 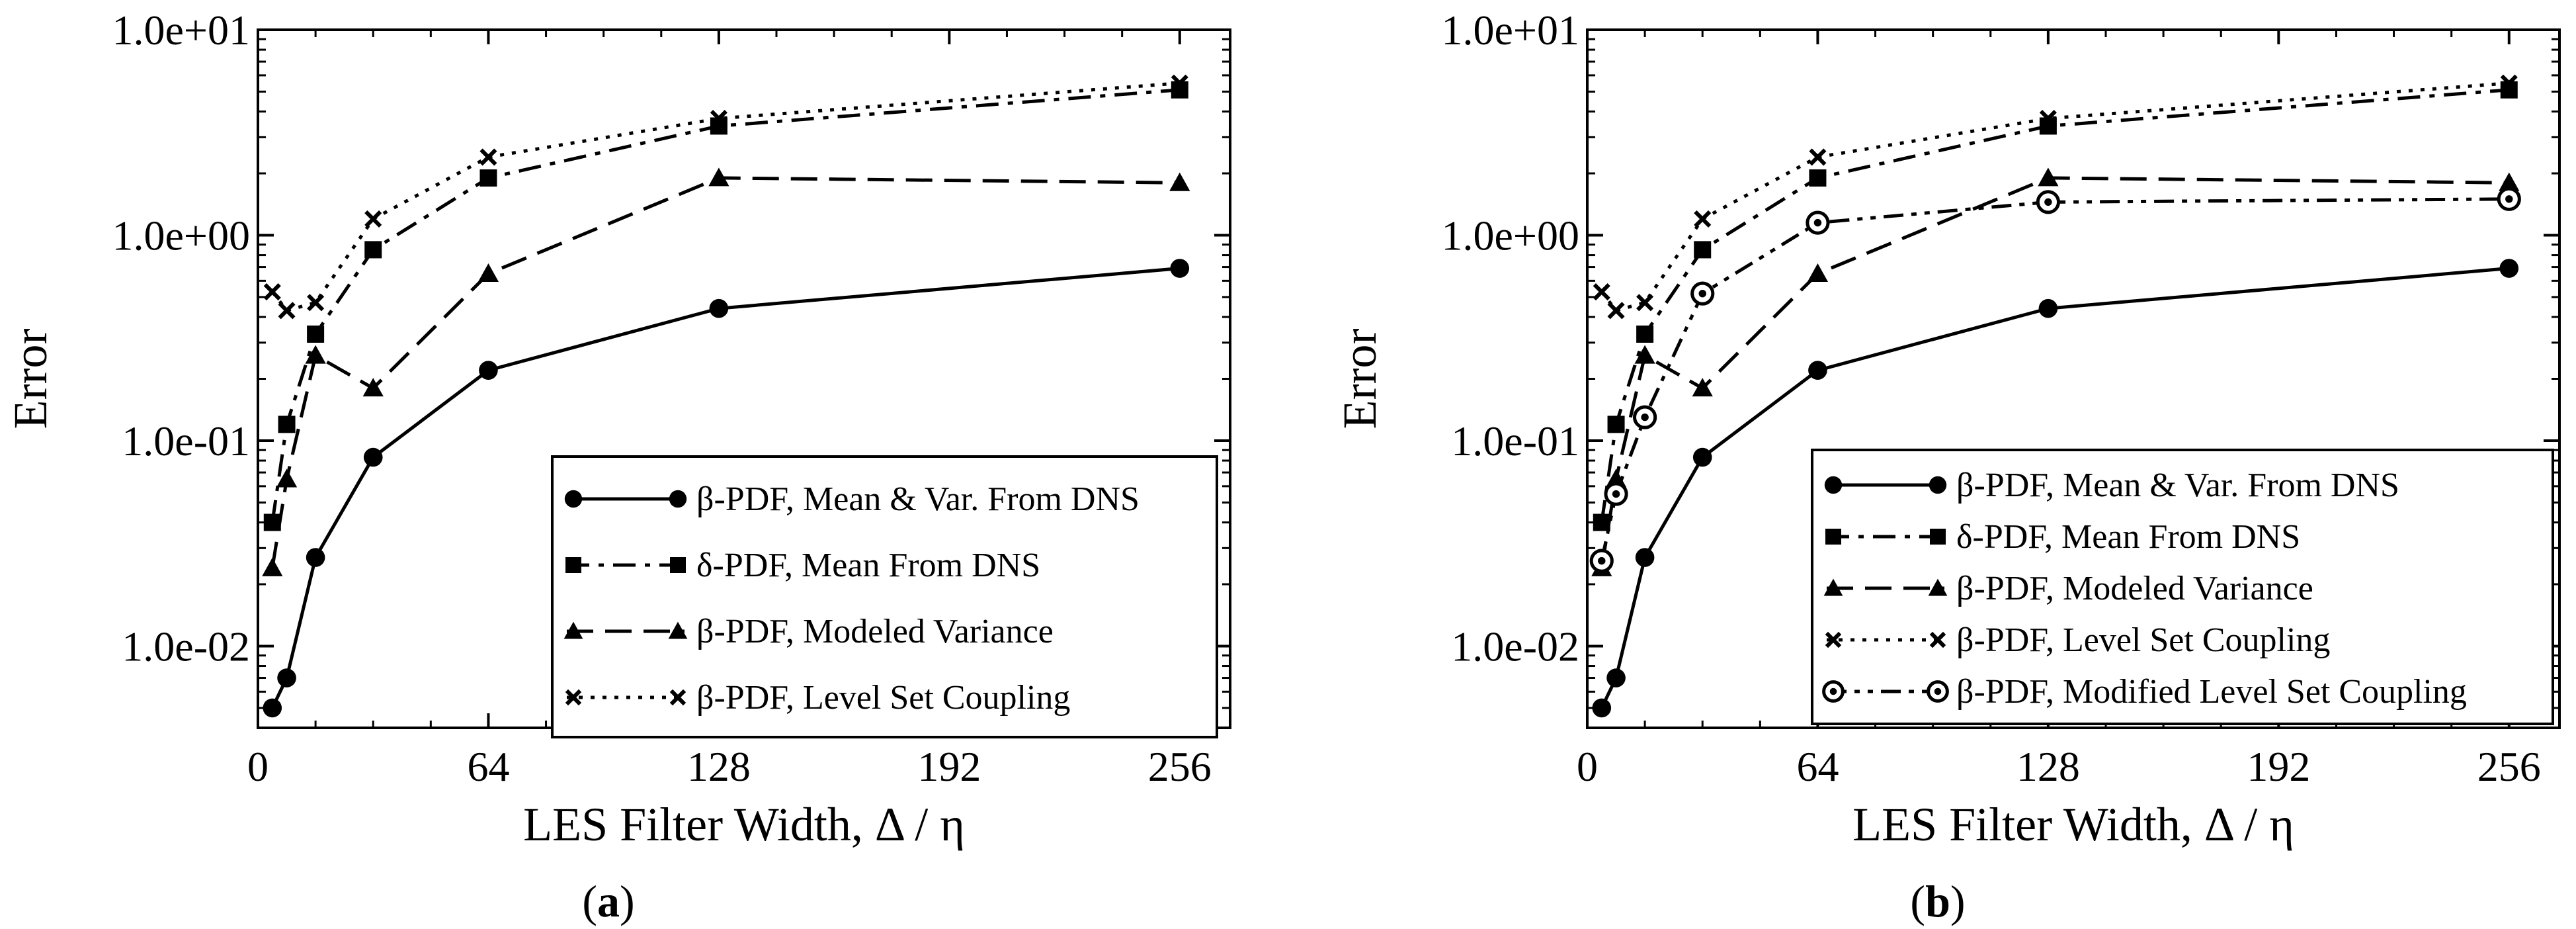 What do you see at coordinates (2128, 537) in the screenshot?
I see `legend-label: δ-PDF, Mean From DNS` at bounding box center [2128, 537].